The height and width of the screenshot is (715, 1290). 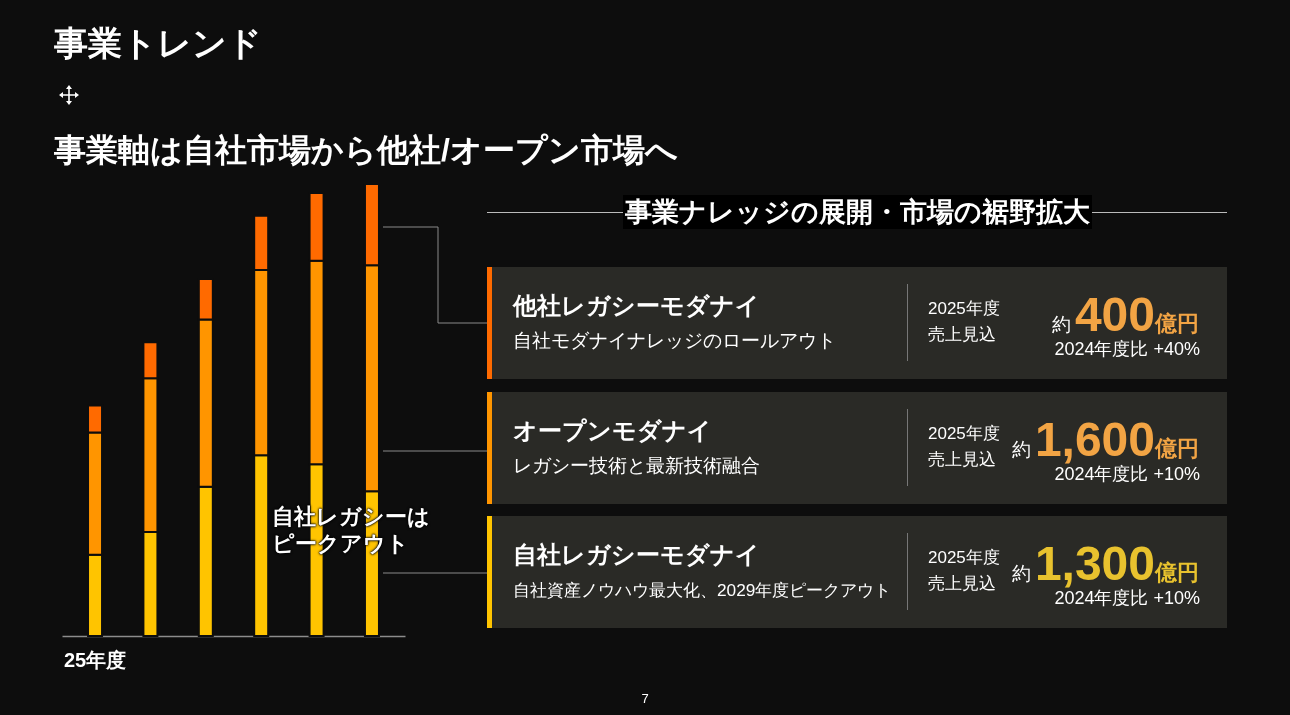 What do you see at coordinates (857, 572) in the screenshot?
I see `info-card: 自社レガシーモダナイ 自社資産ノウハウ最大化、2029年度ピークアウト 2025年度 売上見込 約 1,300億円 2024年度比 +10%` at bounding box center [857, 572].